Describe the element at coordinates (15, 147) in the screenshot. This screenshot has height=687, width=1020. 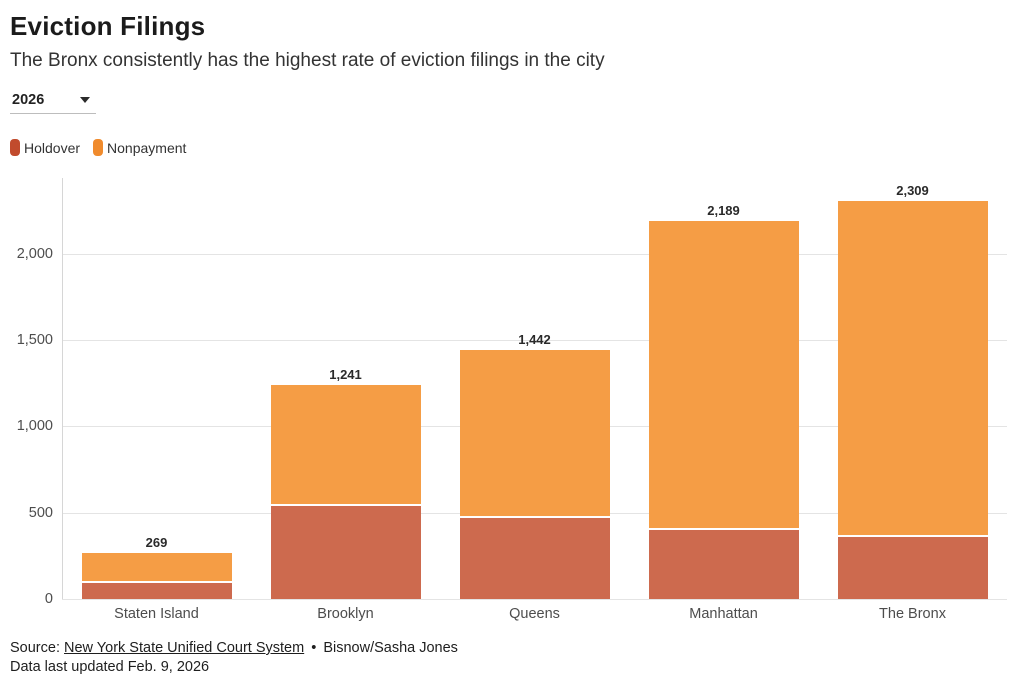
I see `holdover-swatch-icon` at that location.